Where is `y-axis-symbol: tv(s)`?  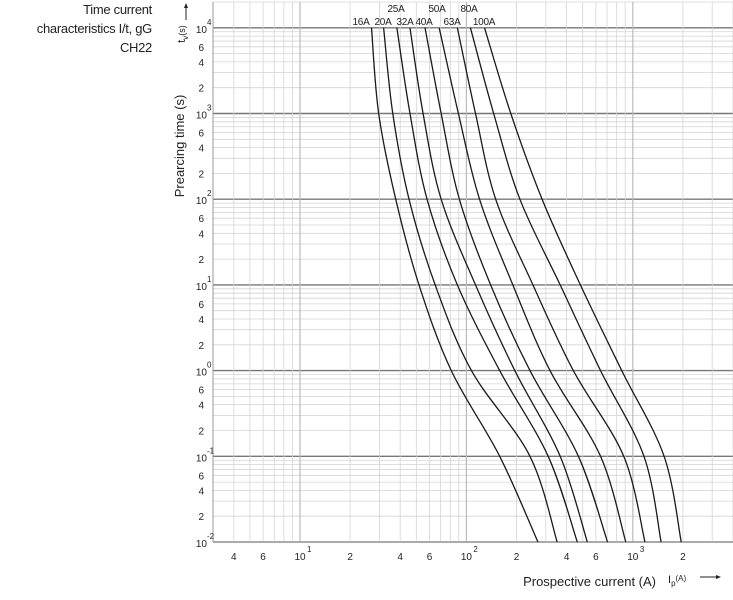 y-axis-symbol: tv(s) is located at coordinates (183, 34).